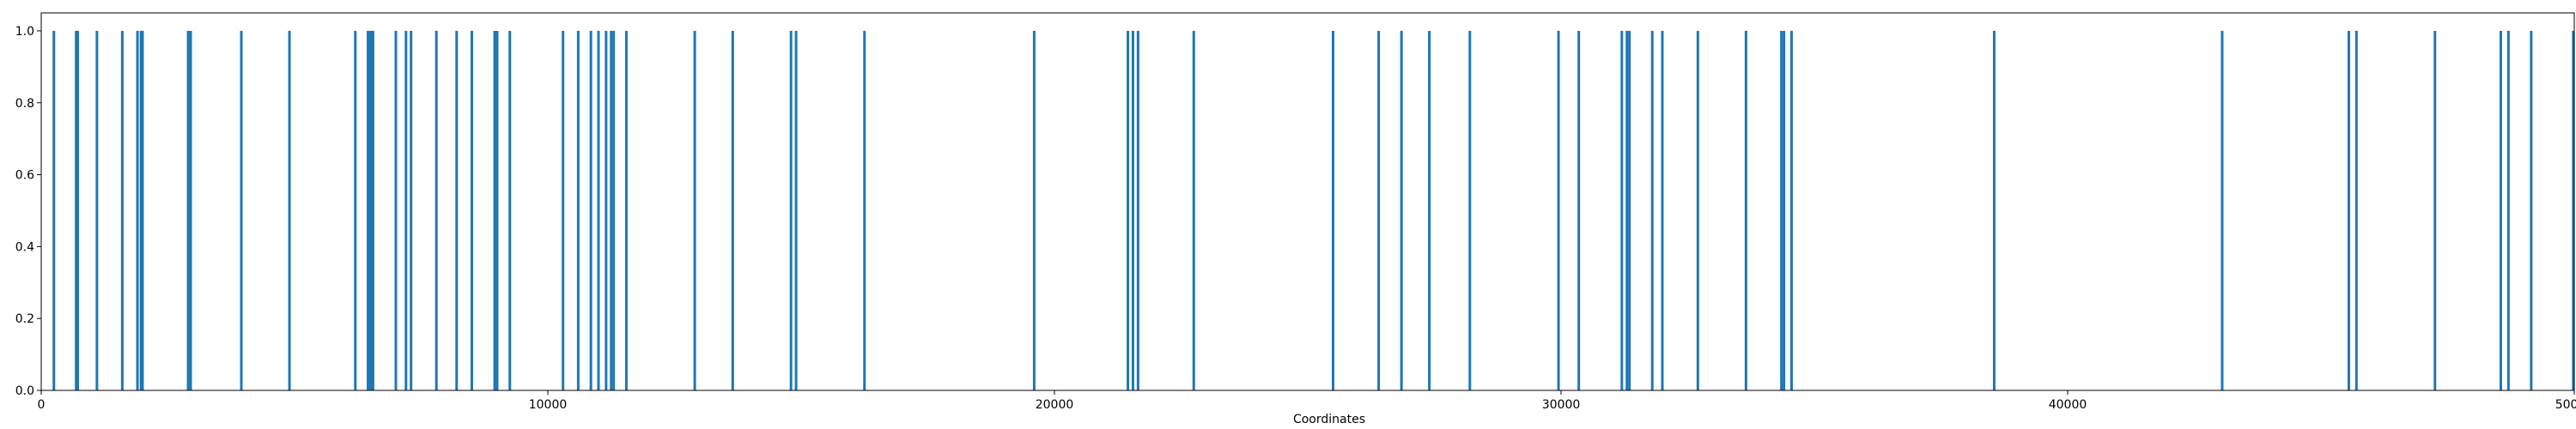 This screenshot has height=429, width=2576. Describe the element at coordinates (25, 176) in the screenshot. I see `y-tick-label: 0.6` at that location.